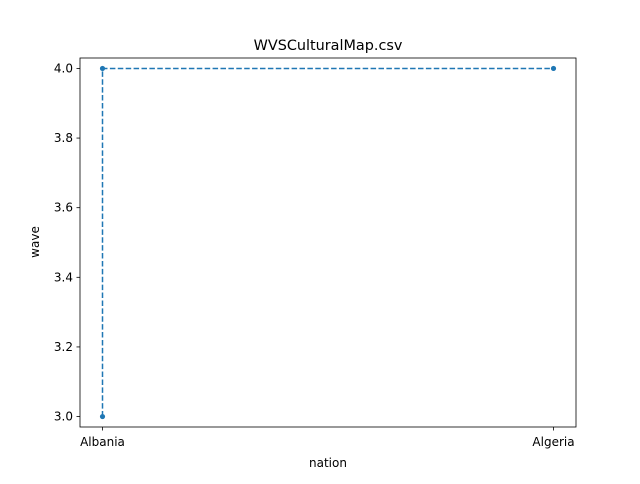 The height and width of the screenshot is (484, 640). Describe the element at coordinates (328, 463) in the screenshot. I see `x-axis-label: nation` at that location.